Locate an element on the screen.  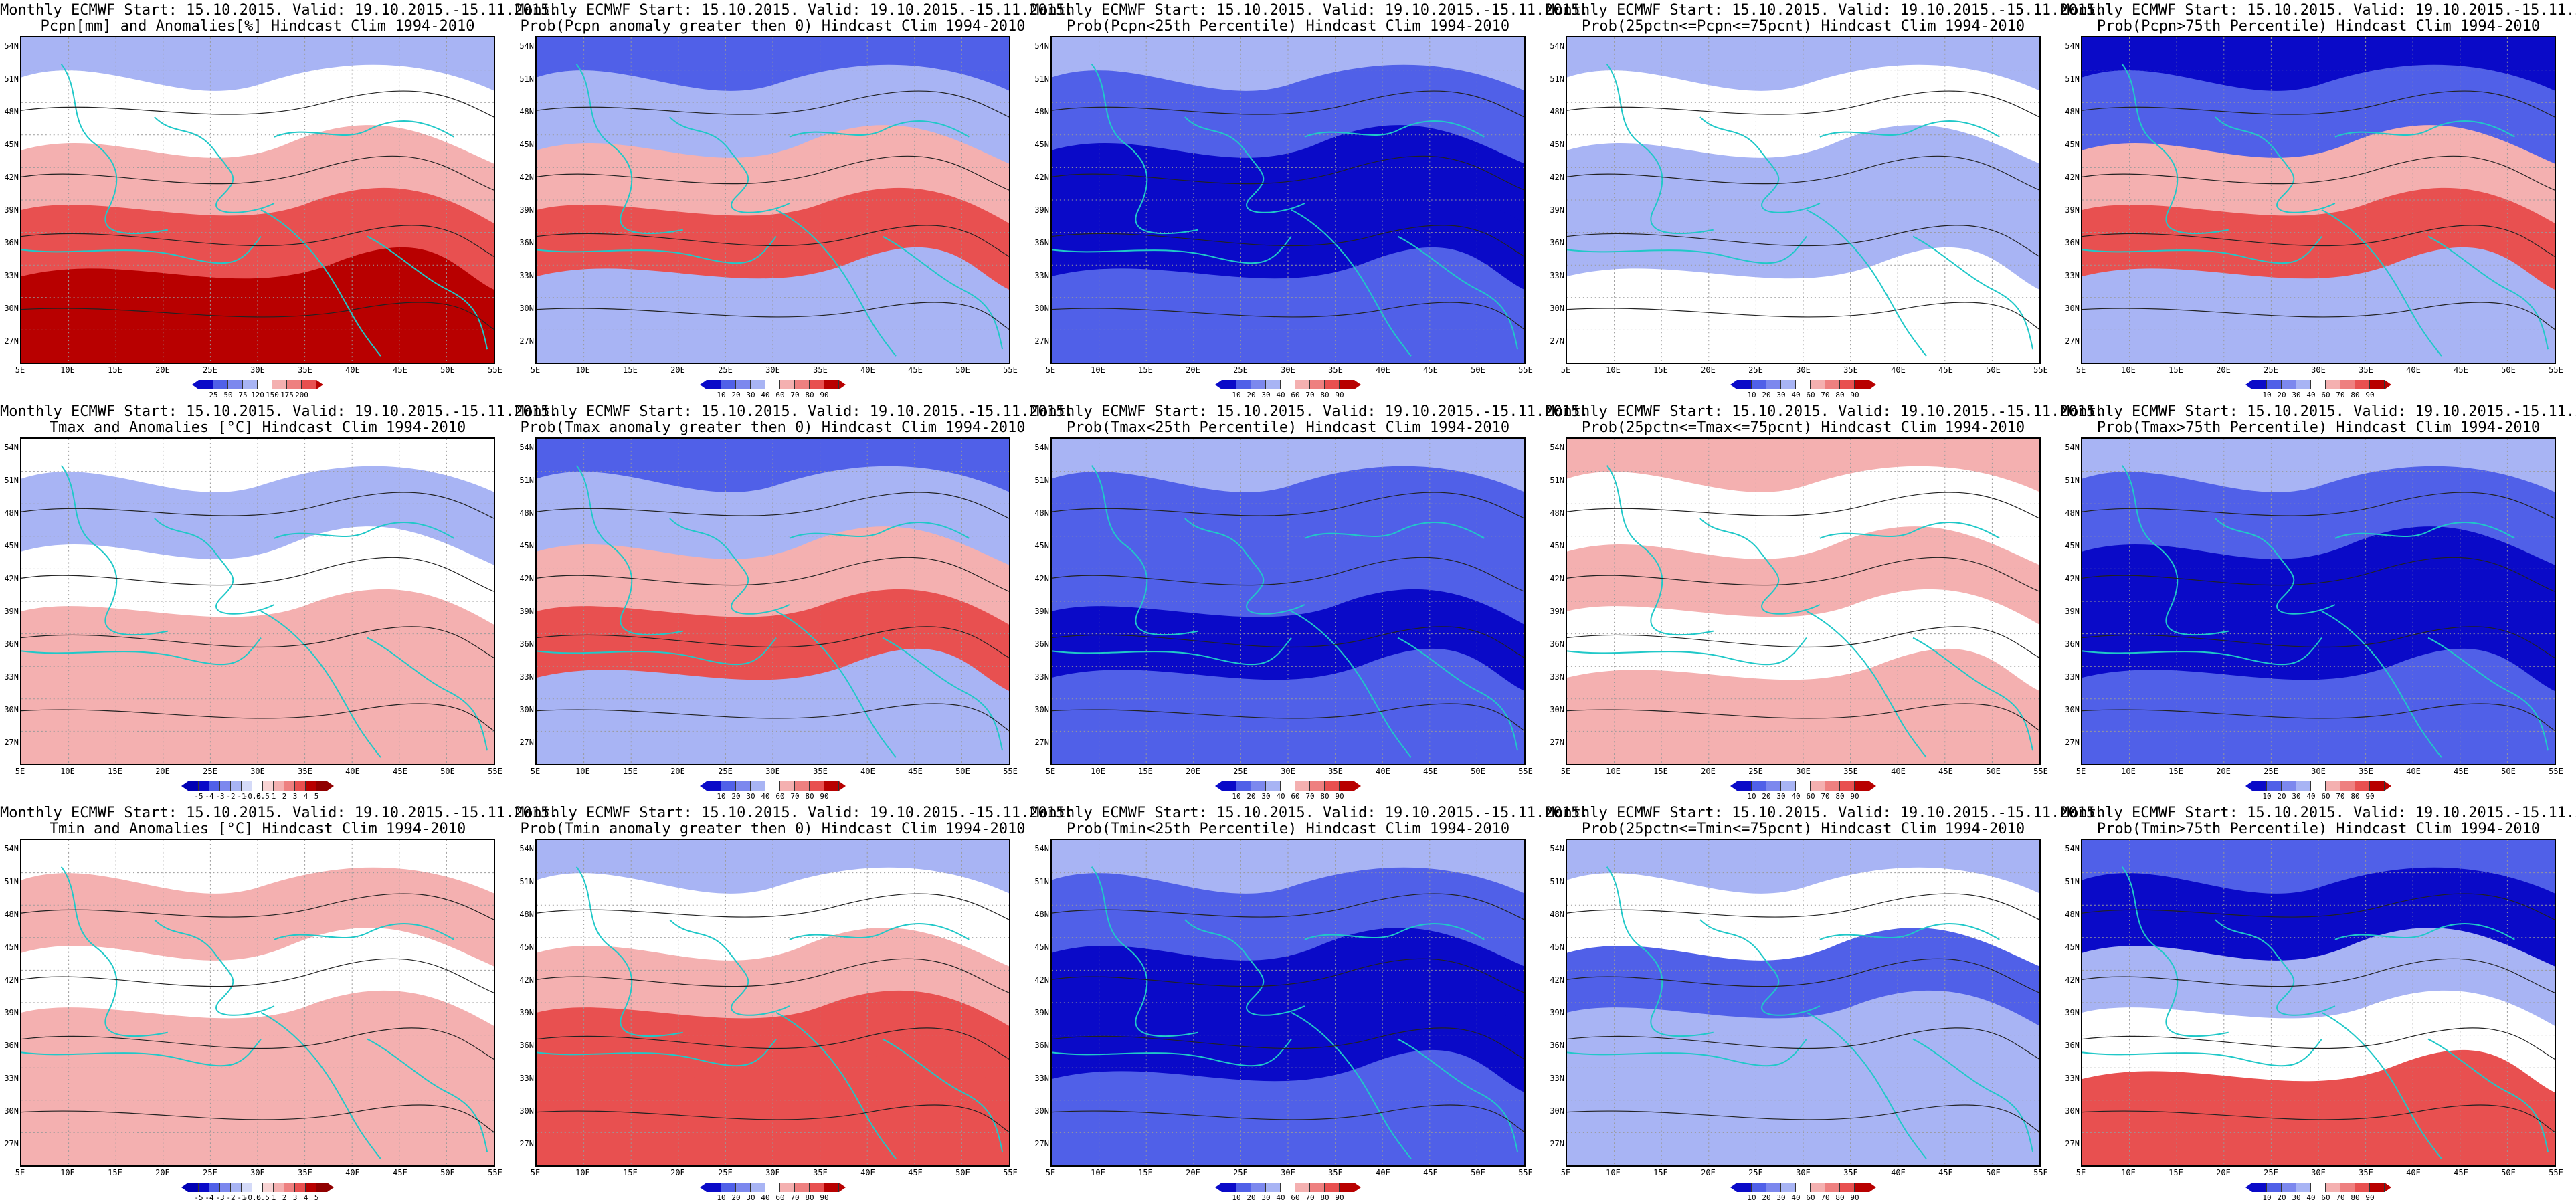
longitude-label: 10E is located at coordinates (582, 370).